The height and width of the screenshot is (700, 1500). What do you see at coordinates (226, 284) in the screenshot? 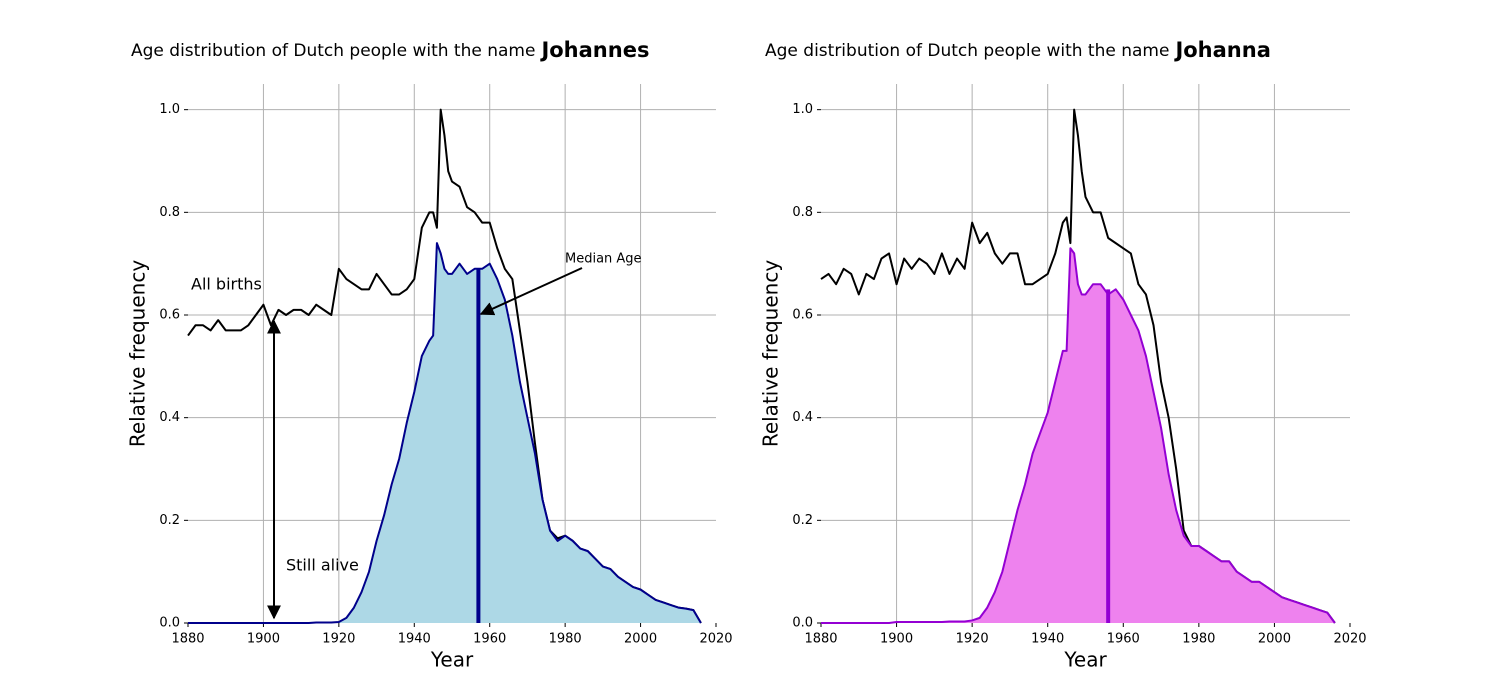
I see `annotation: All births` at bounding box center [226, 284].